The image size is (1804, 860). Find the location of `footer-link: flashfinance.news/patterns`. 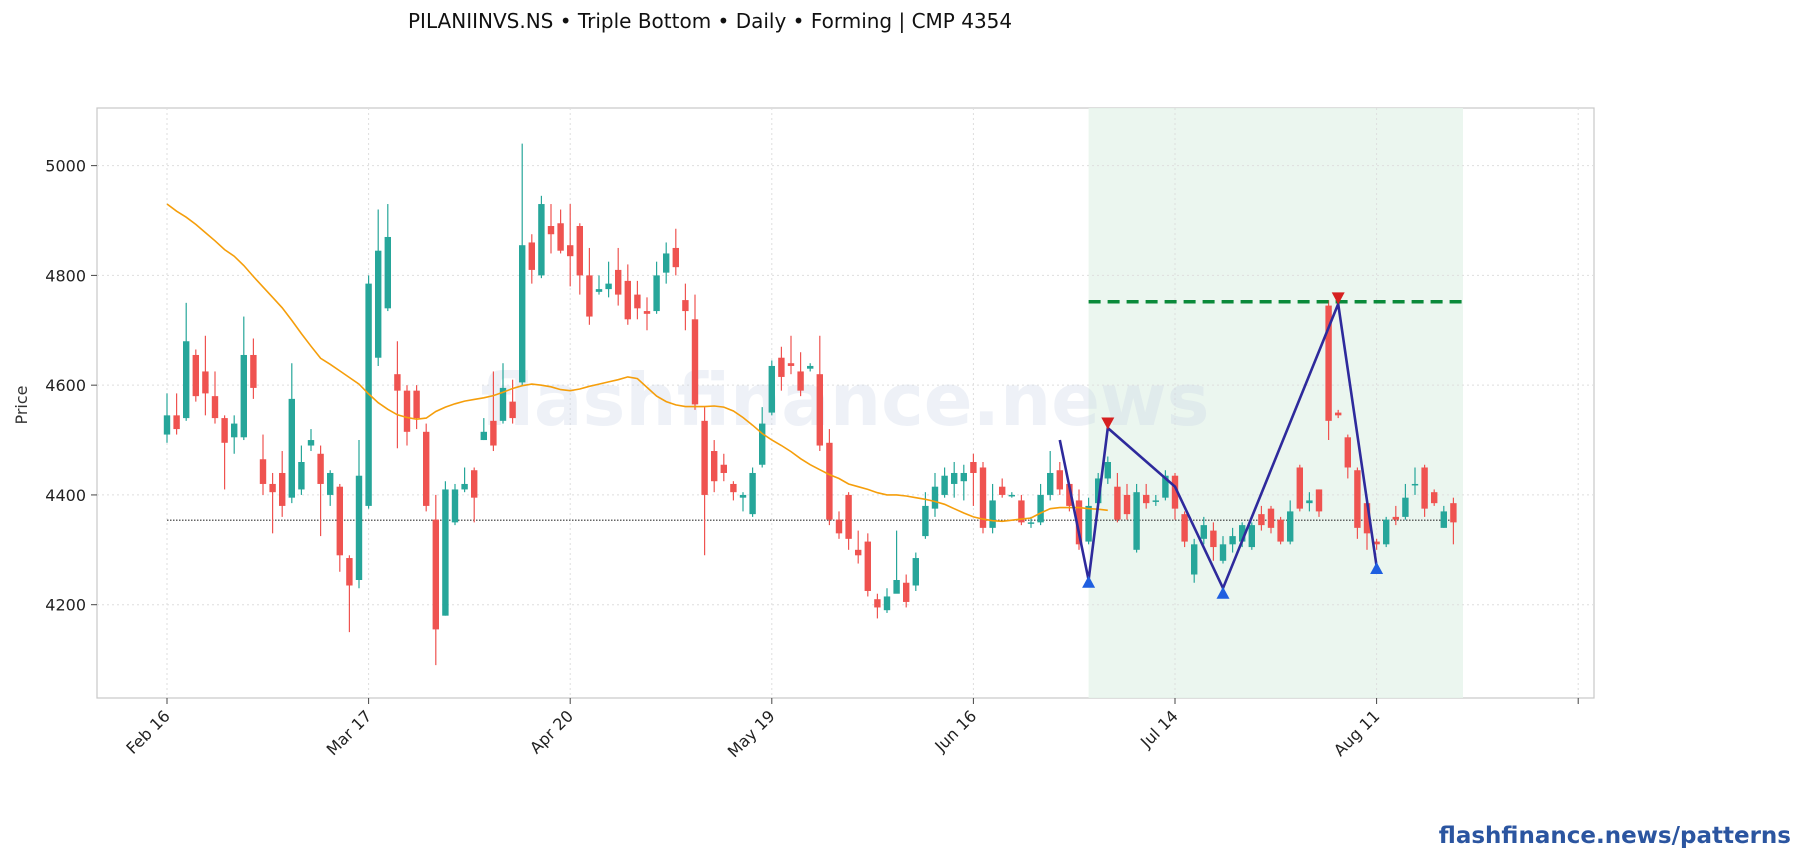

footer-link: flashfinance.news/patterns is located at coordinates (1615, 836).